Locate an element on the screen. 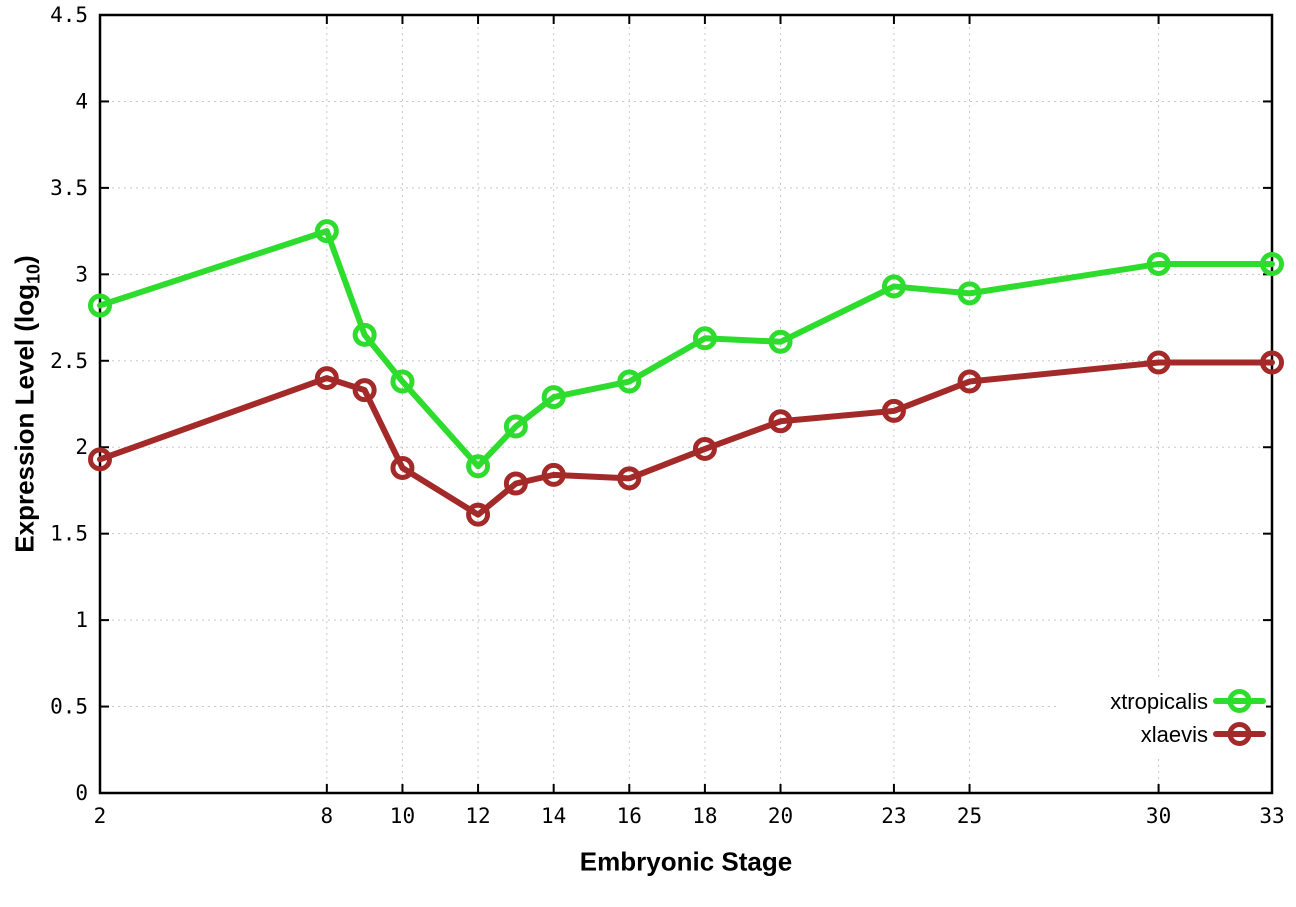 Image resolution: width=1296 pixels, height=907 pixels. x-tick-label: 10 is located at coordinates (402, 816).